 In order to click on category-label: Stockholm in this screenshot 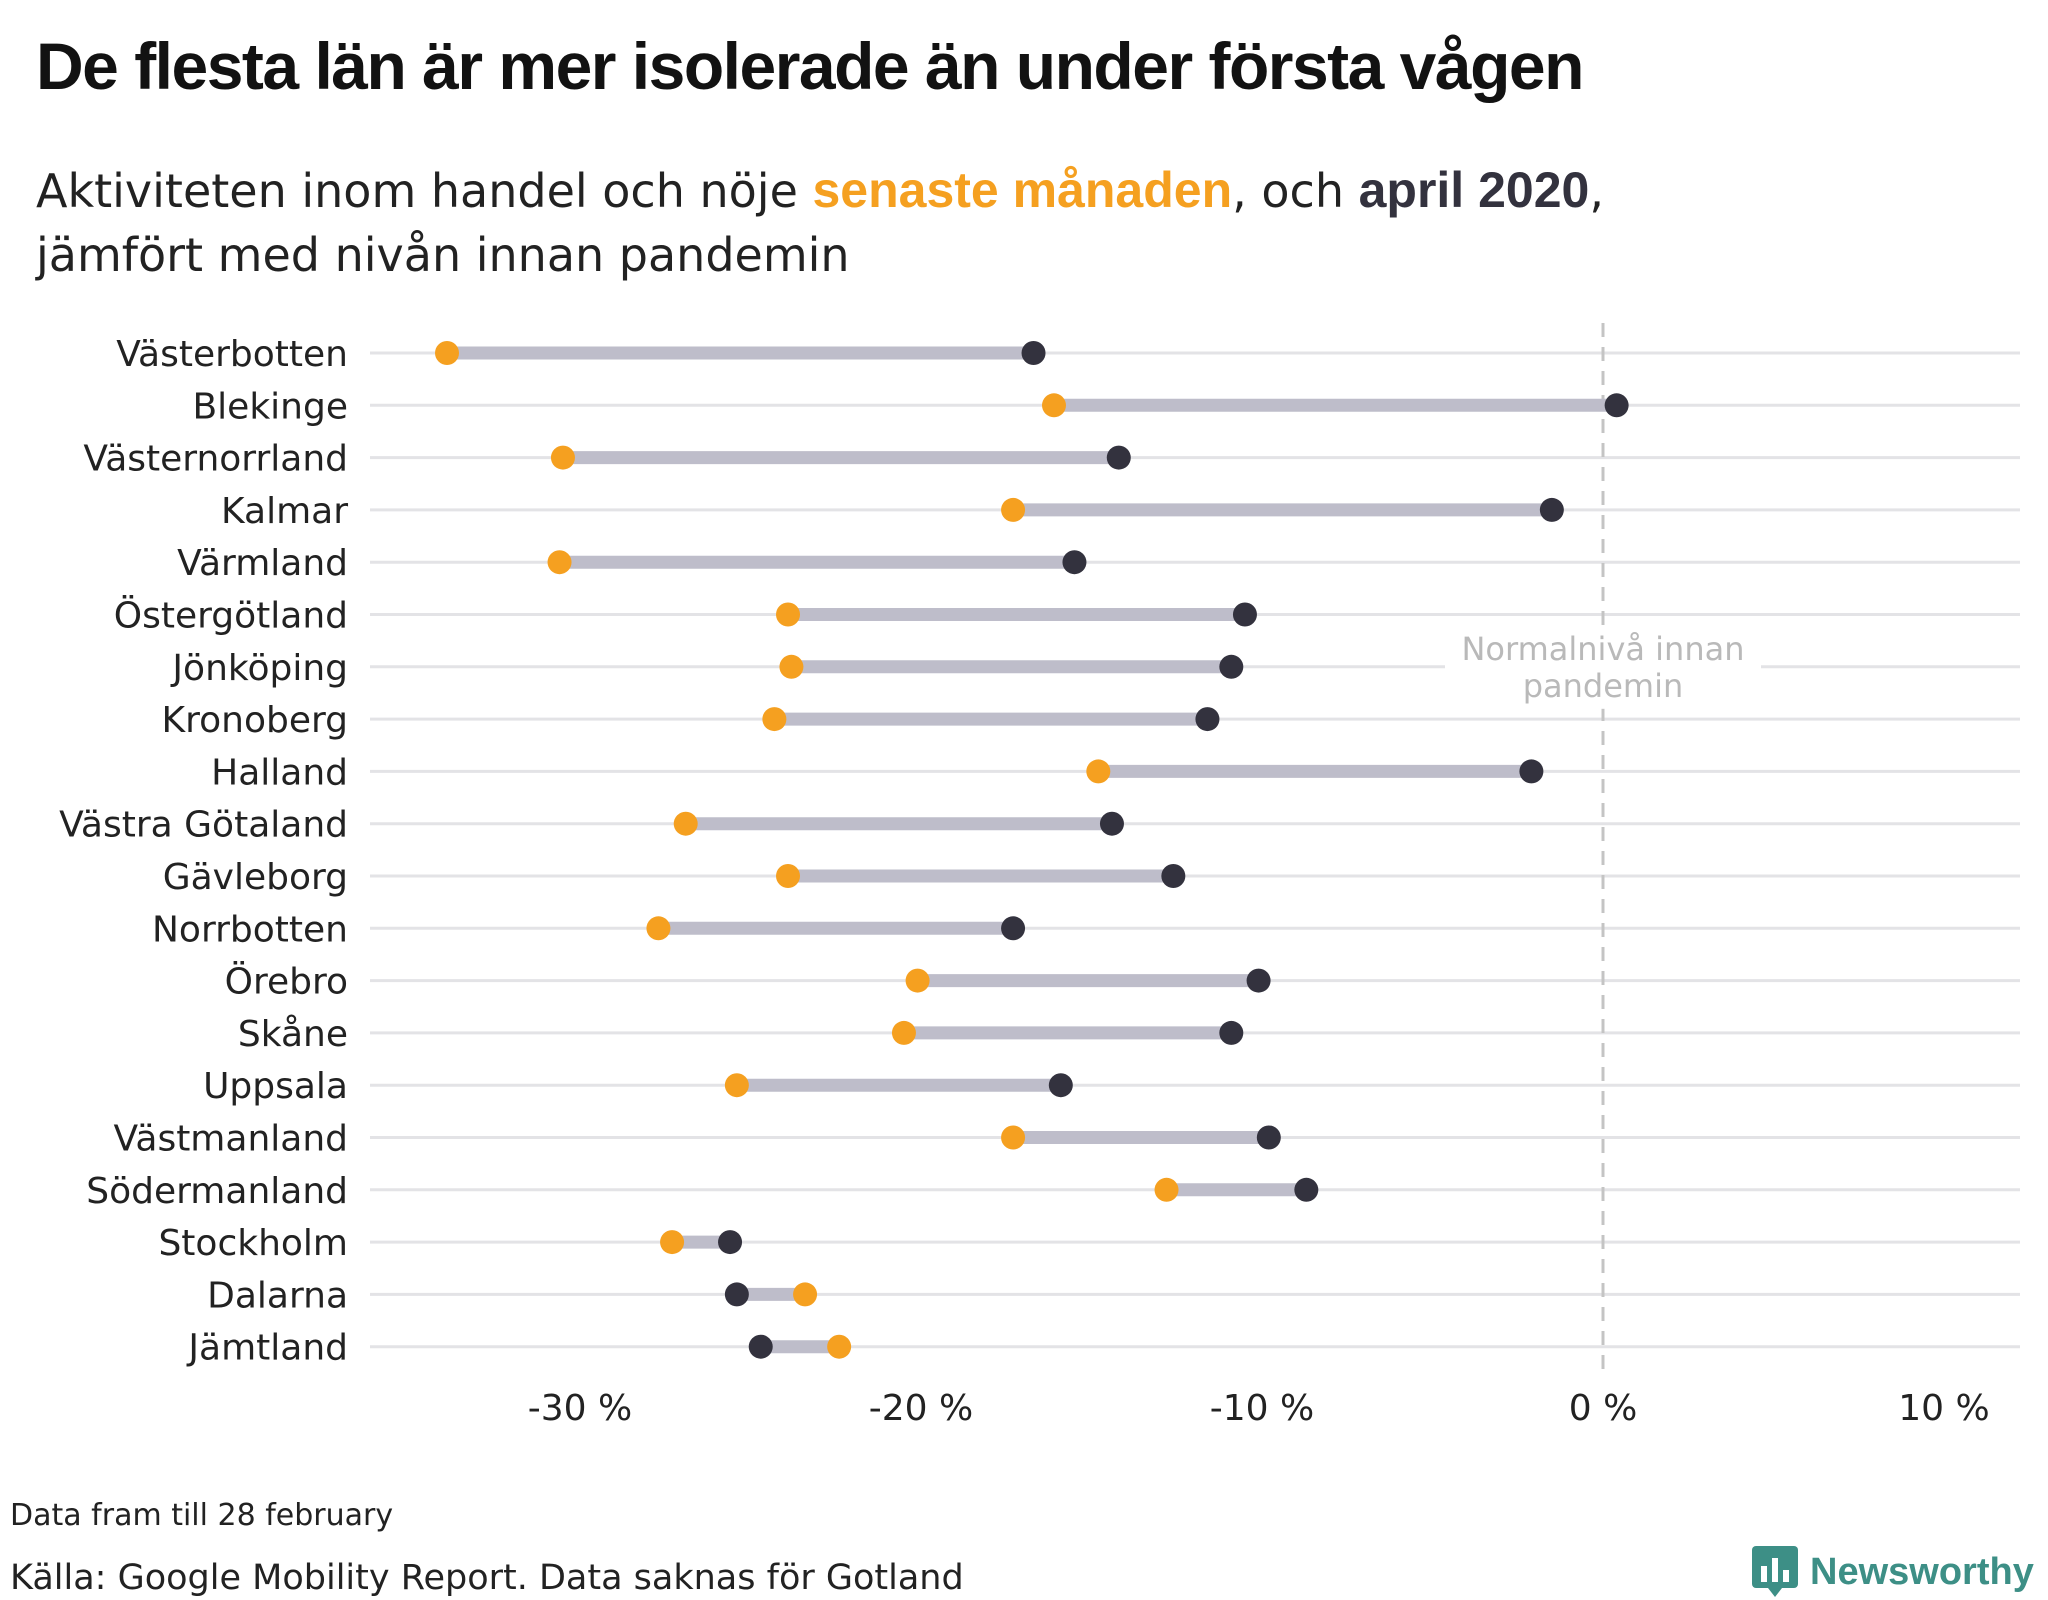, I will do `click(253, 1243)`.